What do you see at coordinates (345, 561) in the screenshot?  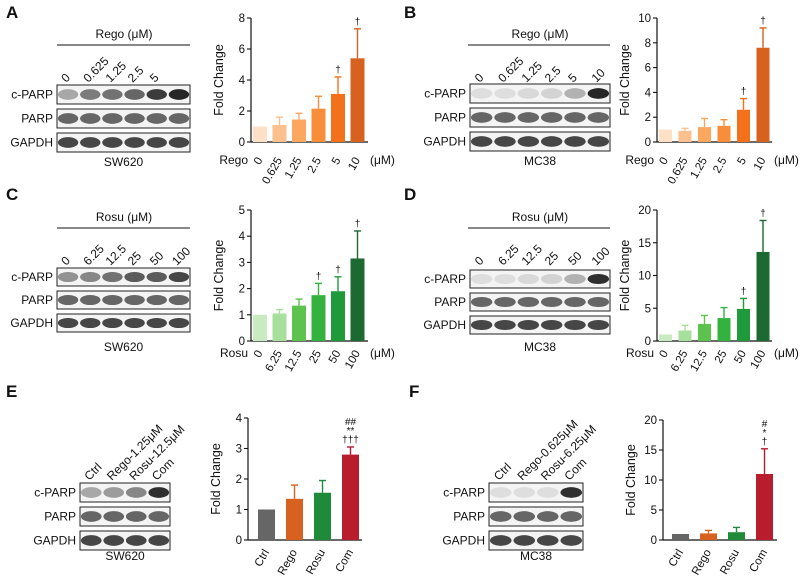 I see `x-tick-label: Com` at bounding box center [345, 561].